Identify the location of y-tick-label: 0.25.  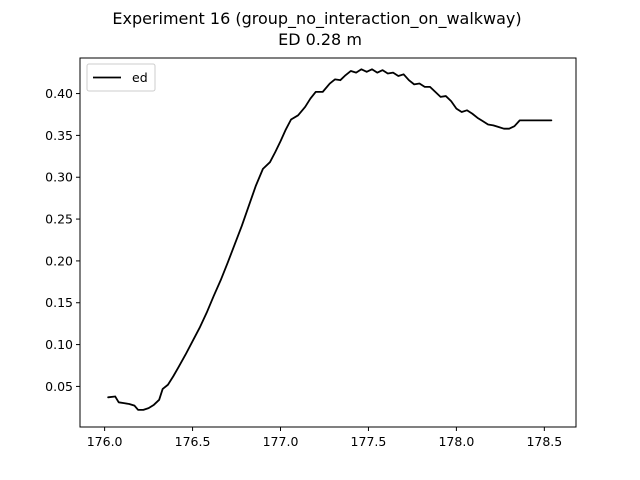
(59, 219).